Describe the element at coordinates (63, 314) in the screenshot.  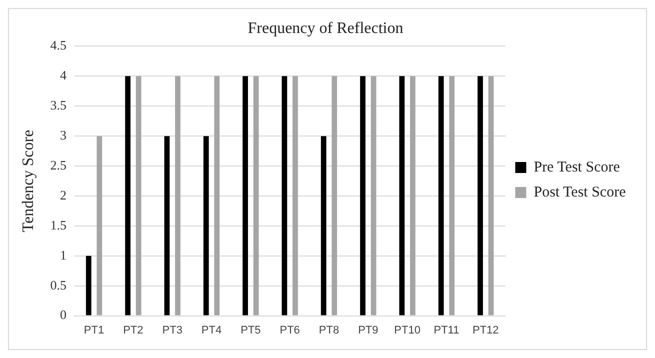
I see `y-tick-label: 0` at that location.